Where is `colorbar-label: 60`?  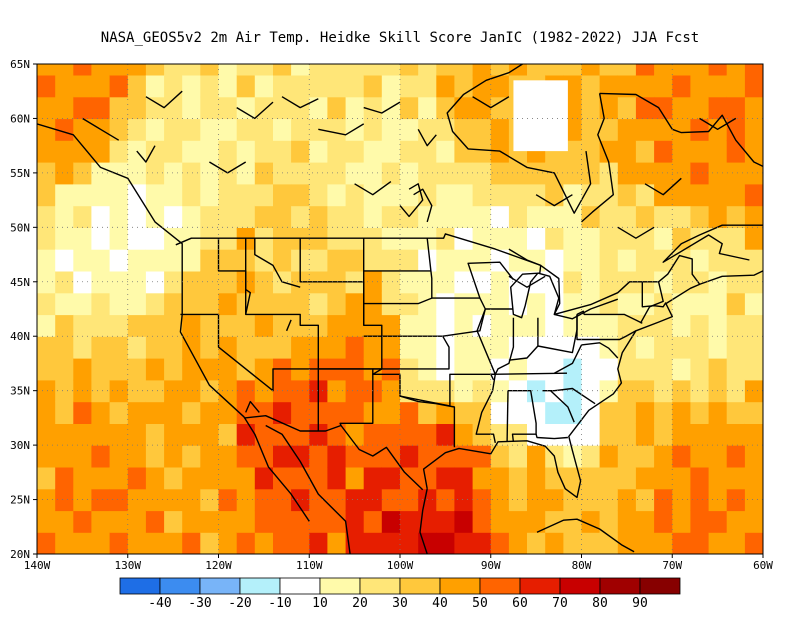 colorbar-label: 60 is located at coordinates (520, 603).